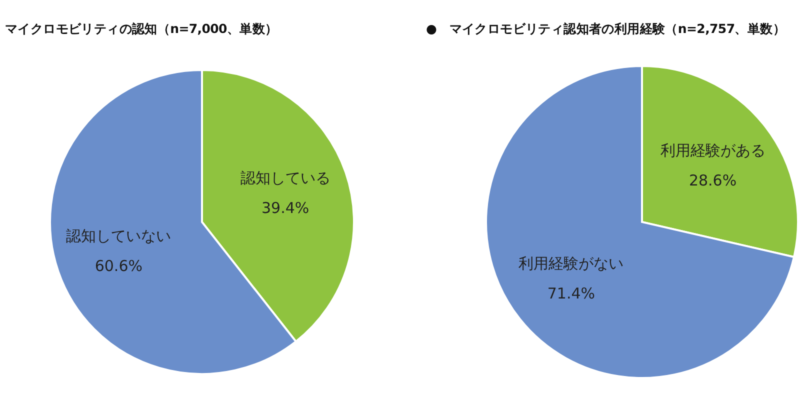  What do you see at coordinates (141, 29) in the screenshot?
I see `chart-title: マイクロモビリティの認知（n=7,000、単数）` at bounding box center [141, 29].